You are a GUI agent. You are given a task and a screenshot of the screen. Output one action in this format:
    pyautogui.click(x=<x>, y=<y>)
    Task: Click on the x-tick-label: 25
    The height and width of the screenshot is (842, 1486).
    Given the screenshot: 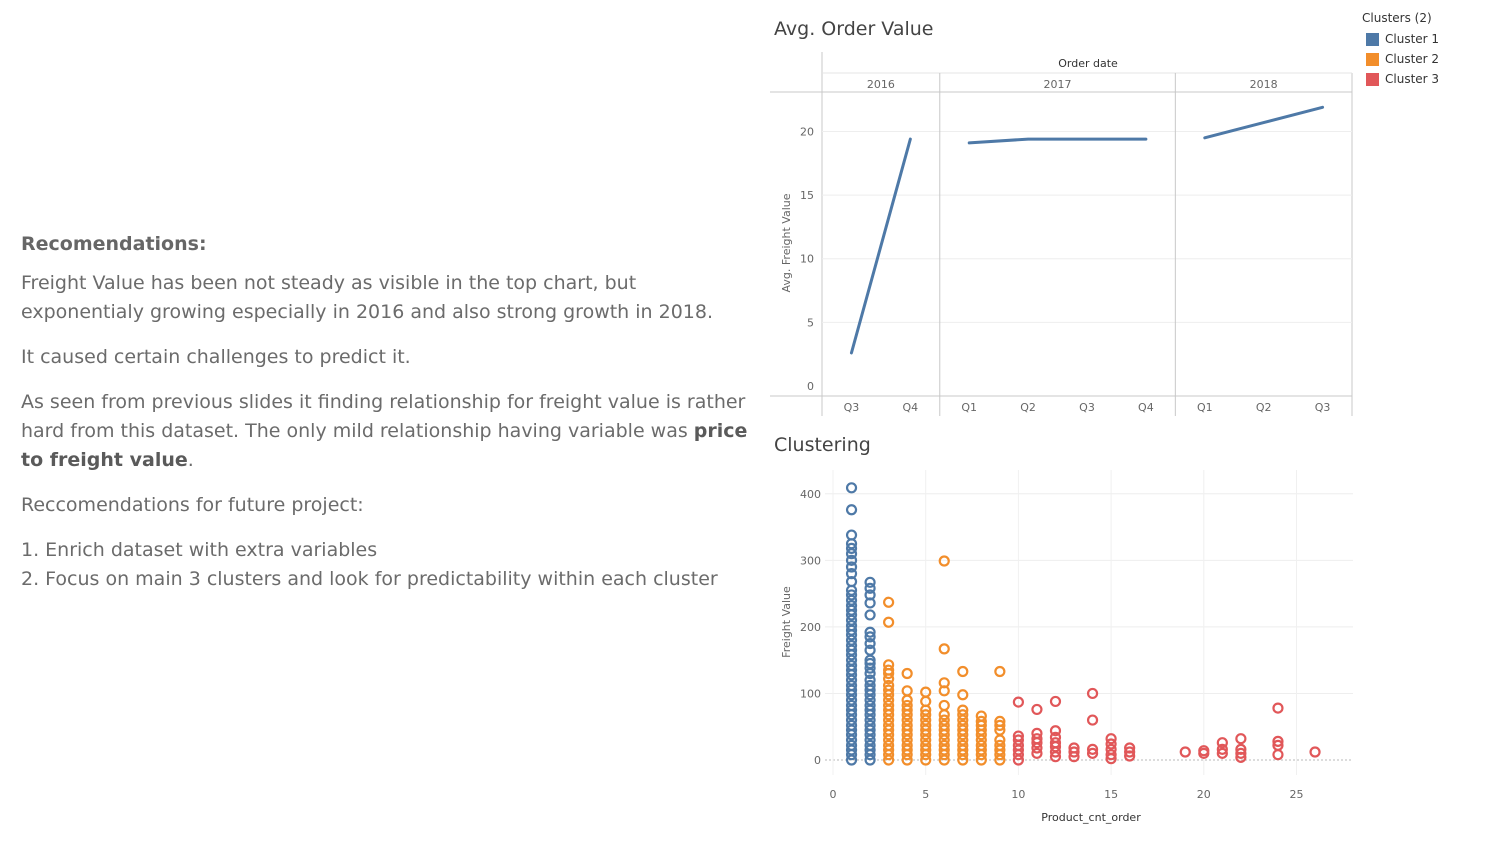 What is the action you would take?
    pyautogui.click(x=1297, y=794)
    